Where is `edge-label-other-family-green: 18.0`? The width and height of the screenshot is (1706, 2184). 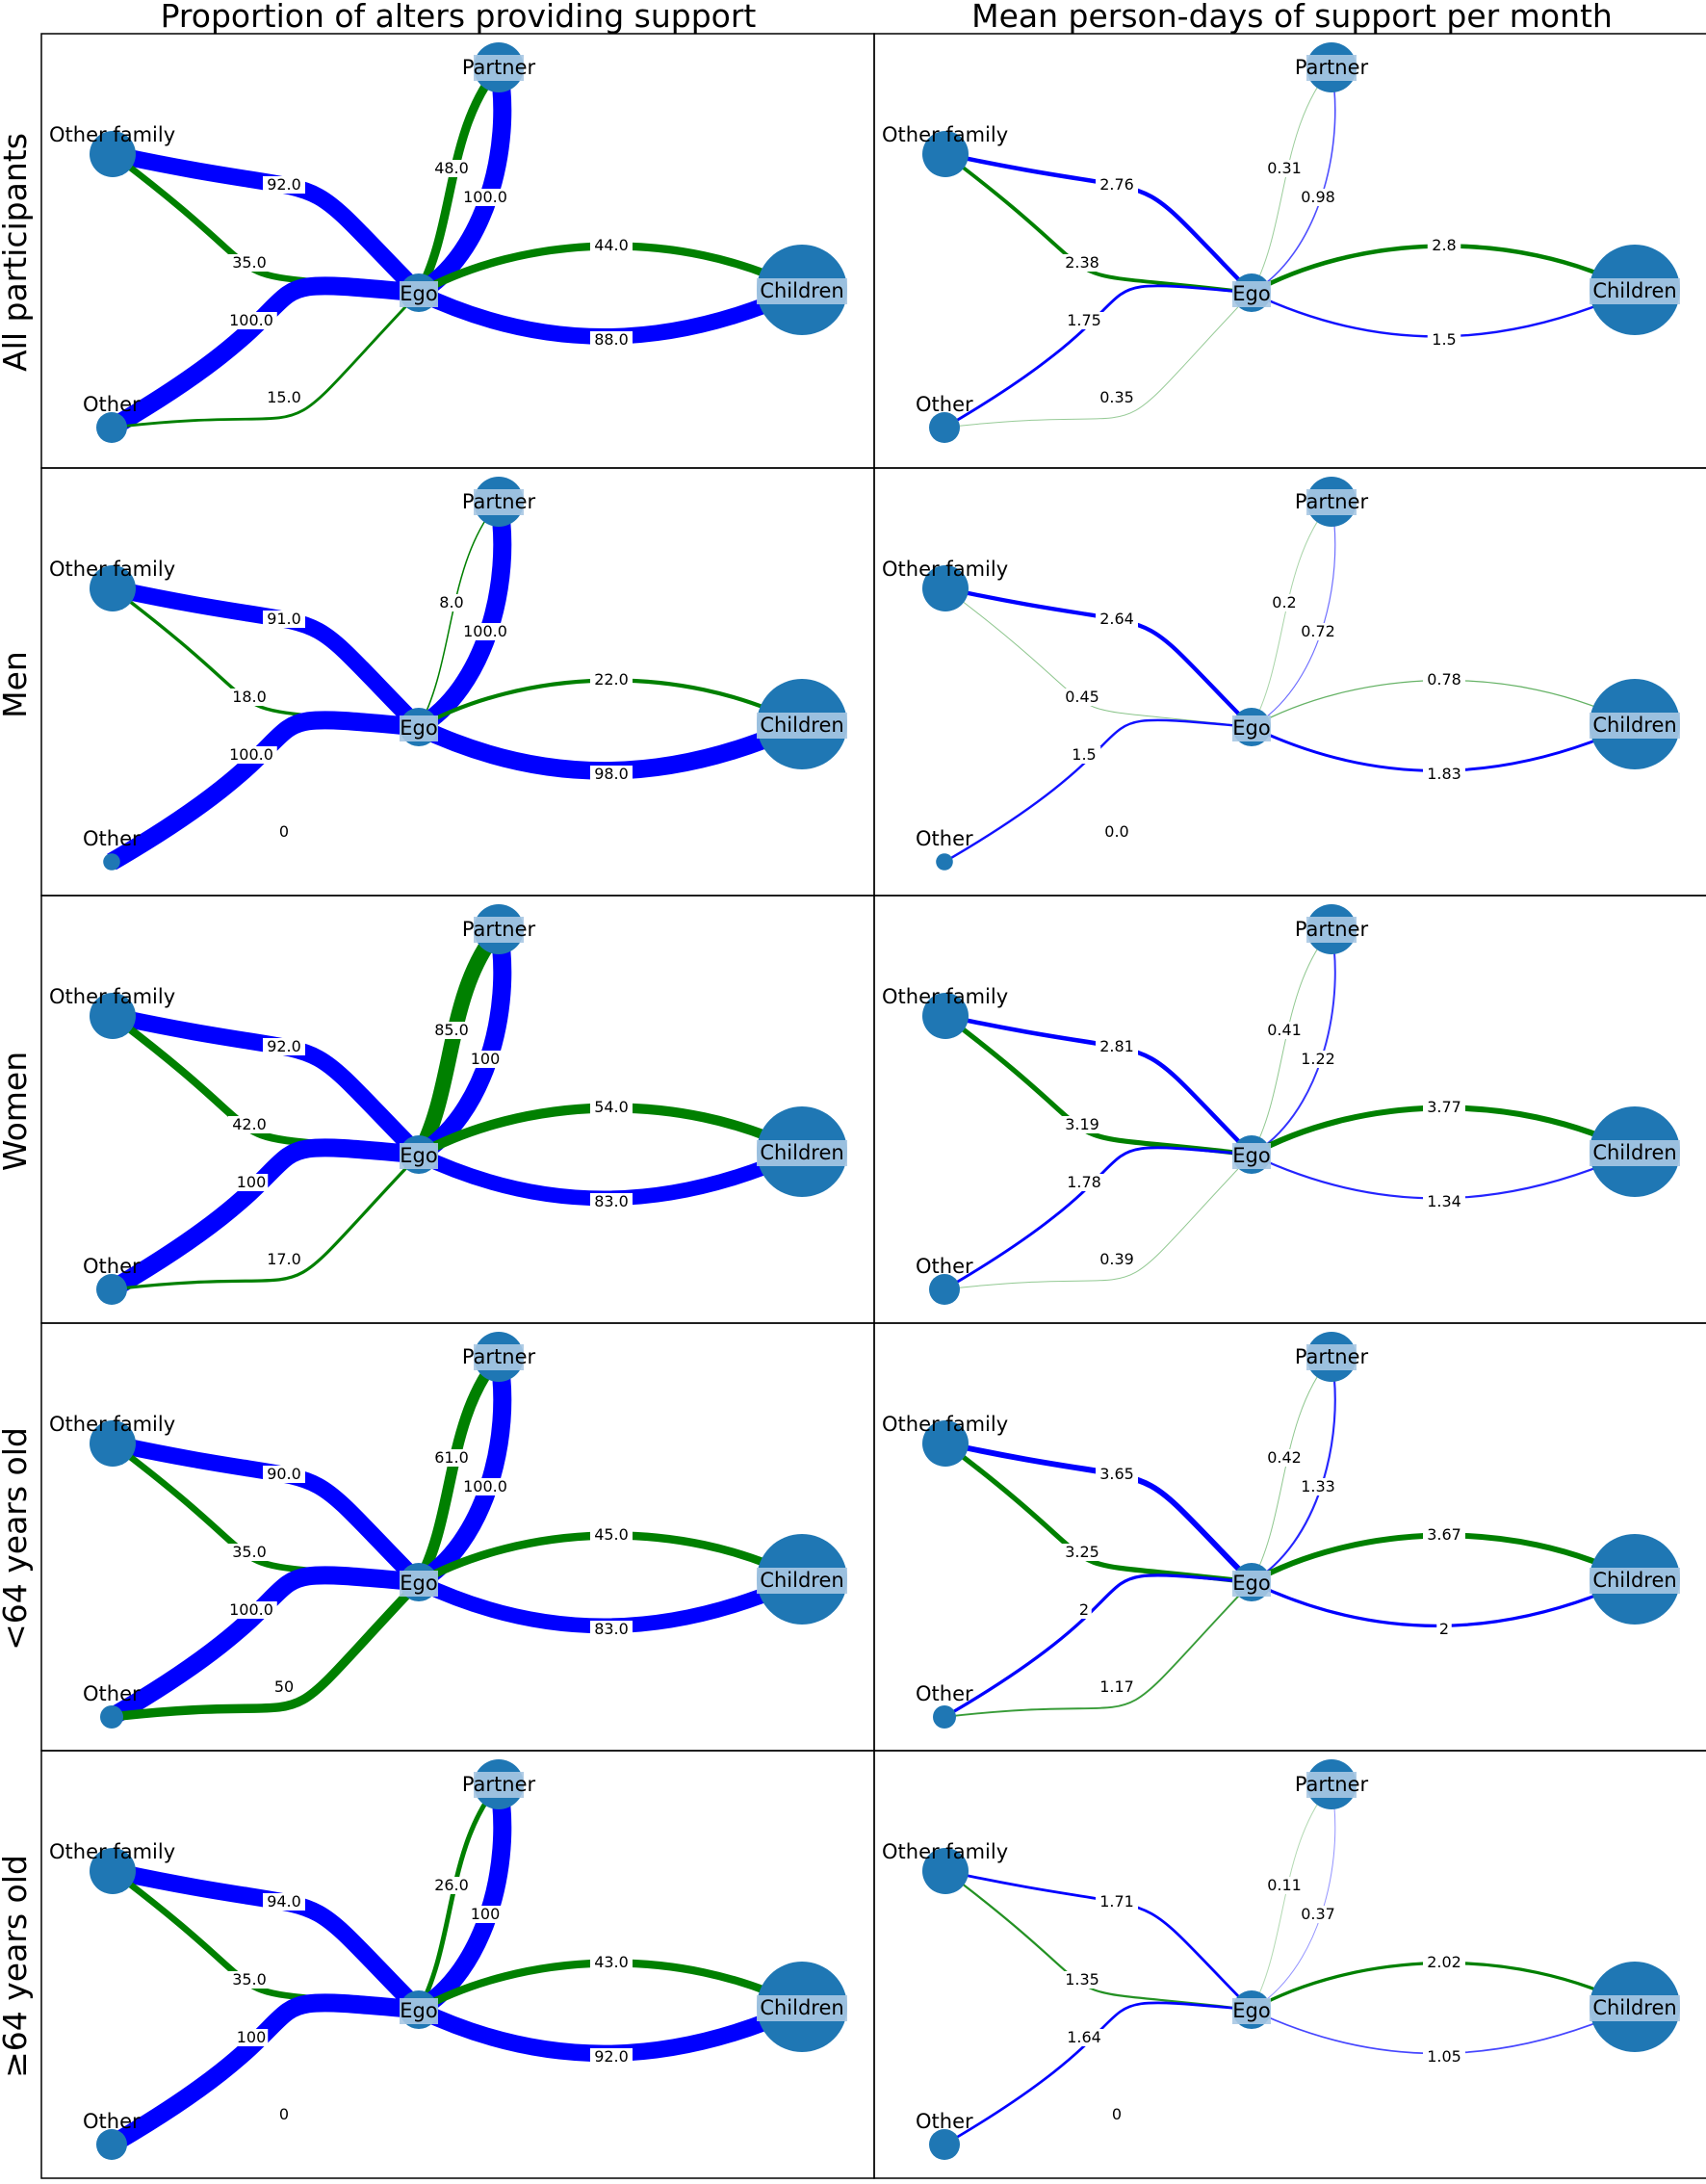
edge-label-other-family-green: 18.0 is located at coordinates (249, 697).